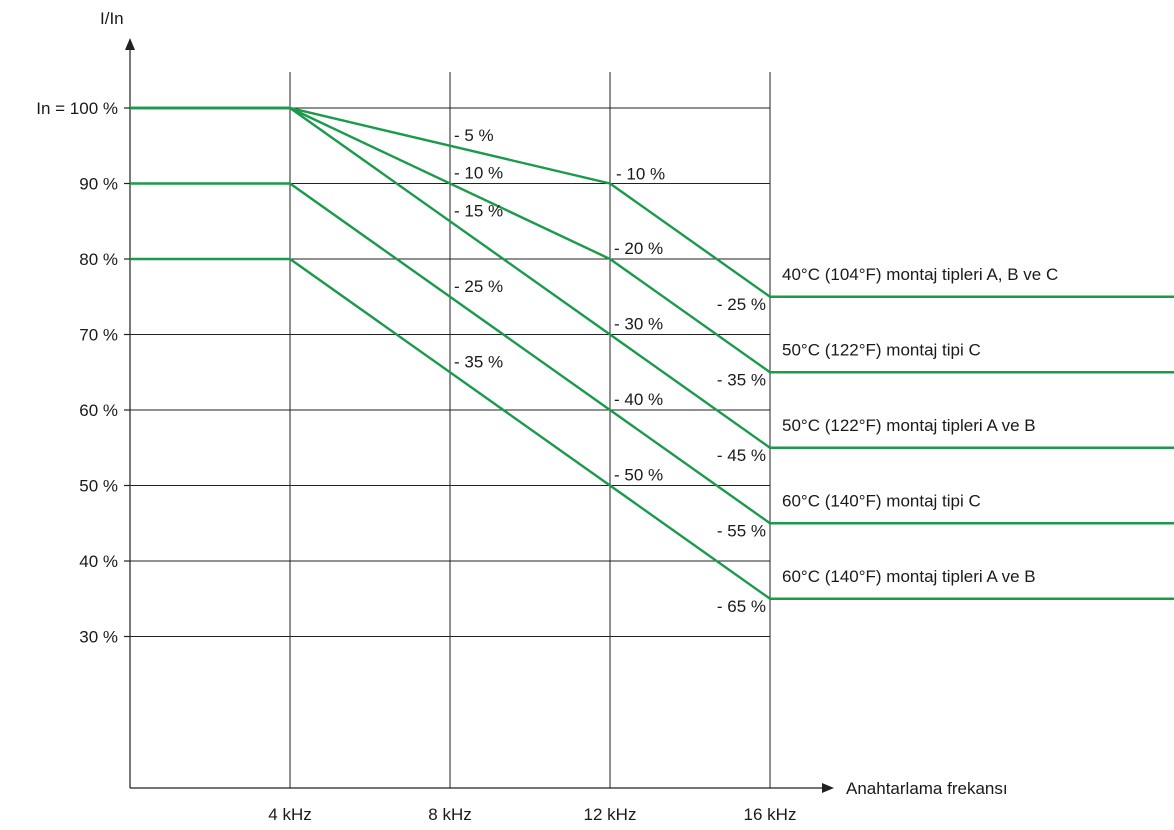  What do you see at coordinates (881, 500) in the screenshot?
I see `series-label: 60°C (140°F) montaj tipi C` at bounding box center [881, 500].